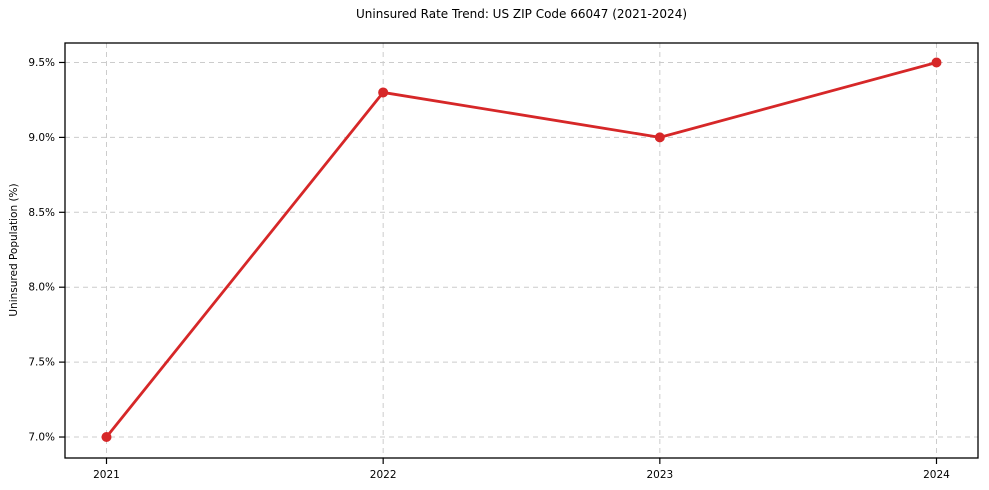  What do you see at coordinates (41, 438) in the screenshot?
I see `y-tick-label: 7.0%` at bounding box center [41, 438].